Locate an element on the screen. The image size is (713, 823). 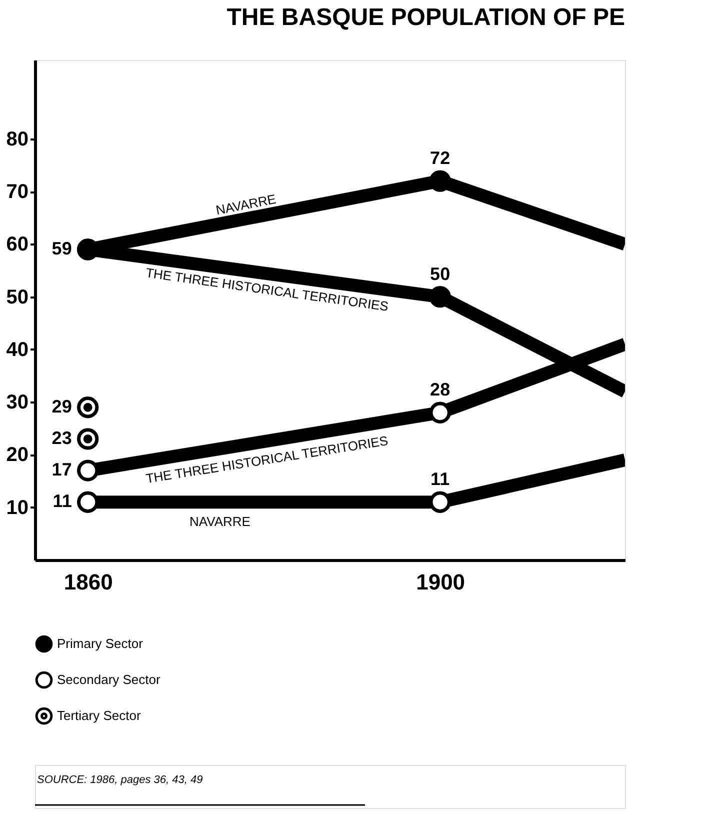
x-tick-label: 1860 is located at coordinates (88, 582).